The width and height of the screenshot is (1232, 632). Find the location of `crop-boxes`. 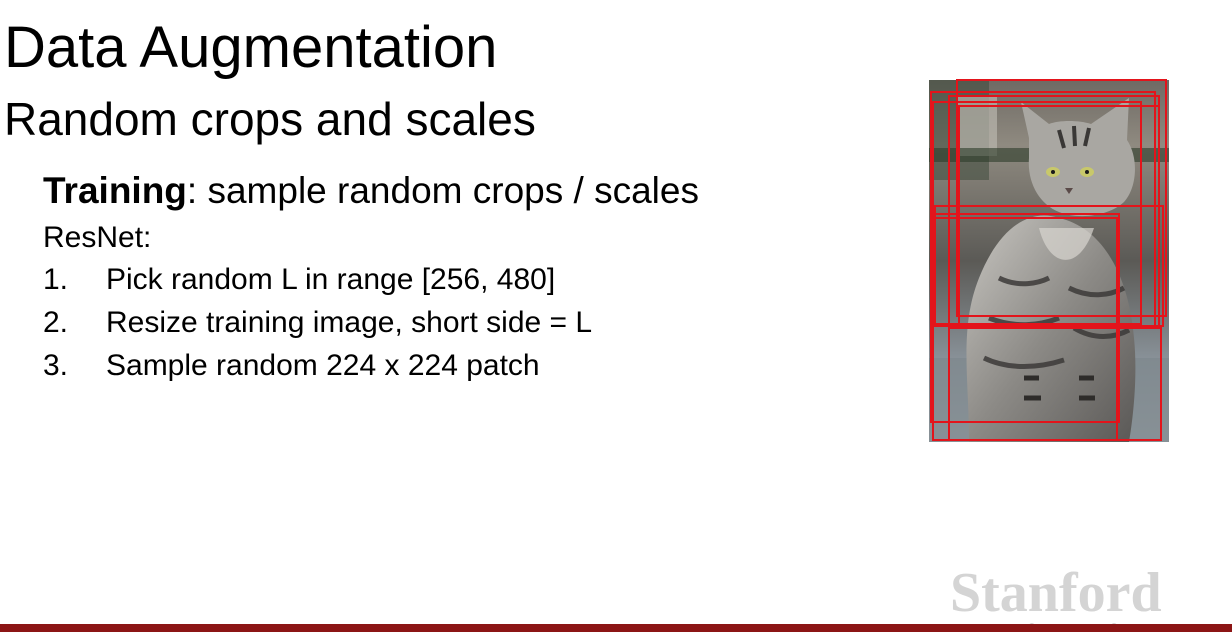

crop-boxes is located at coordinates (1048, 260).